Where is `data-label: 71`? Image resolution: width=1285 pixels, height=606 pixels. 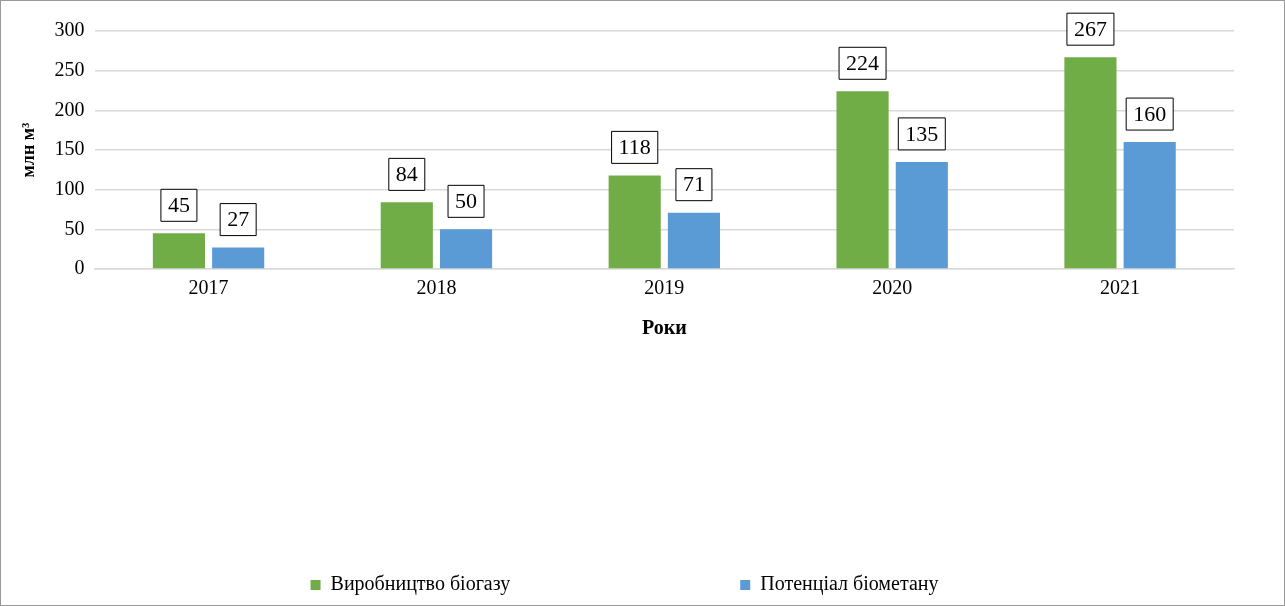
data-label: 71 is located at coordinates (693, 184).